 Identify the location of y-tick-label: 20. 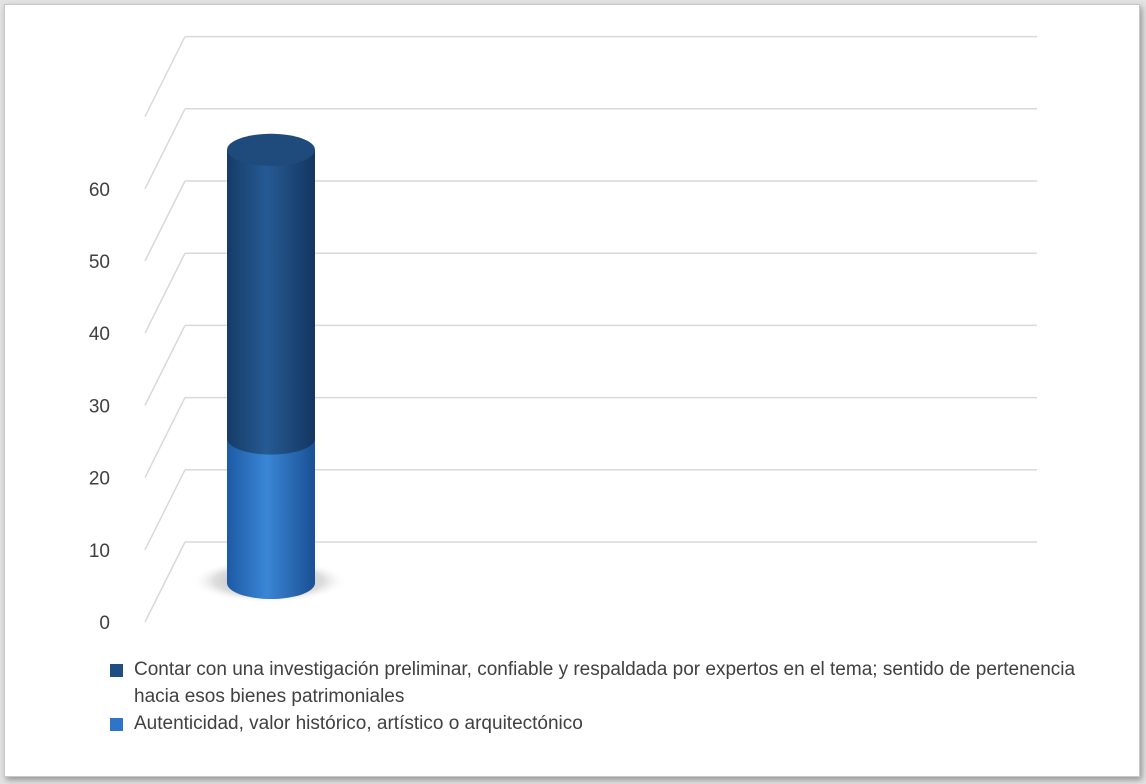
(99, 479).